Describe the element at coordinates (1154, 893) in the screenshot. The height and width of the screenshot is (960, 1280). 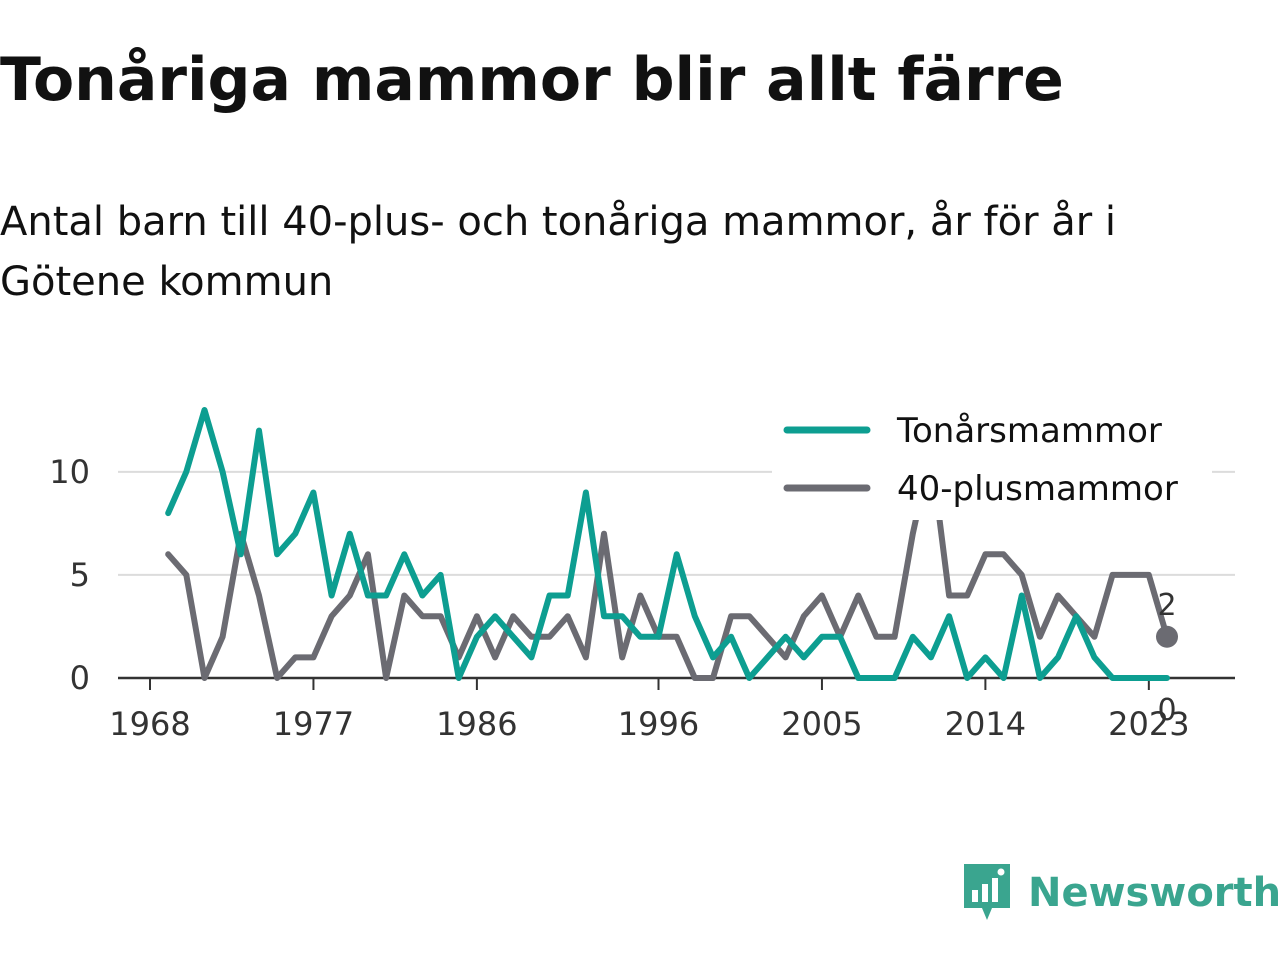
I see `brand-name: Newsworthy` at that location.